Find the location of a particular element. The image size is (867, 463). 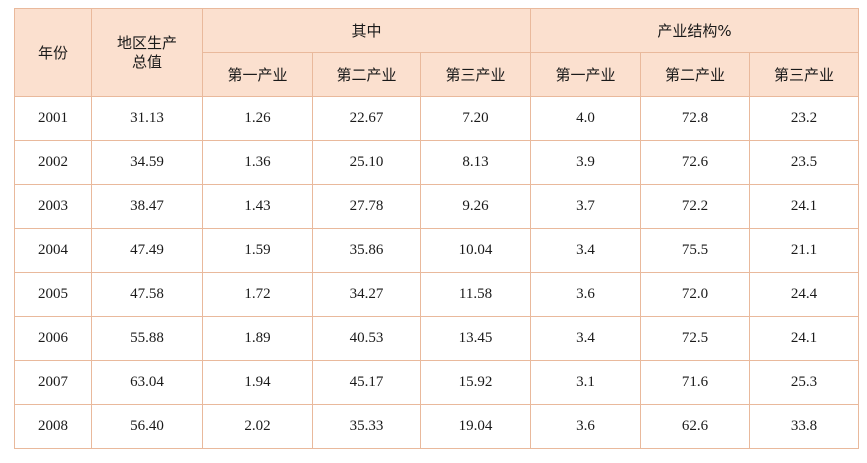

header-cell: 年份 is located at coordinates (53, 52).